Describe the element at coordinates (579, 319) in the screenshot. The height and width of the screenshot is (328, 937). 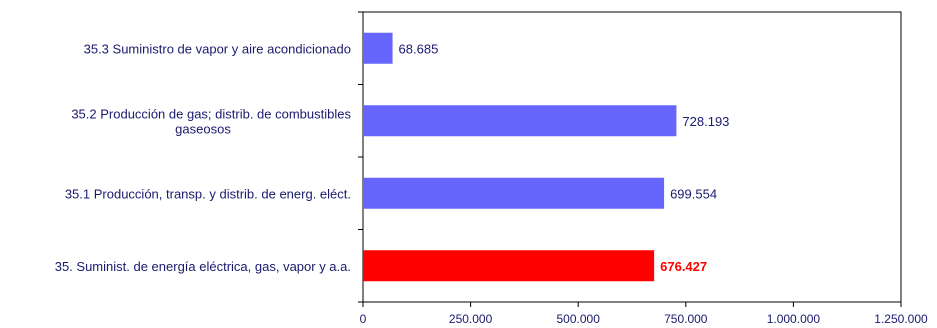
I see `x-tick-label-2: 500.000` at that location.